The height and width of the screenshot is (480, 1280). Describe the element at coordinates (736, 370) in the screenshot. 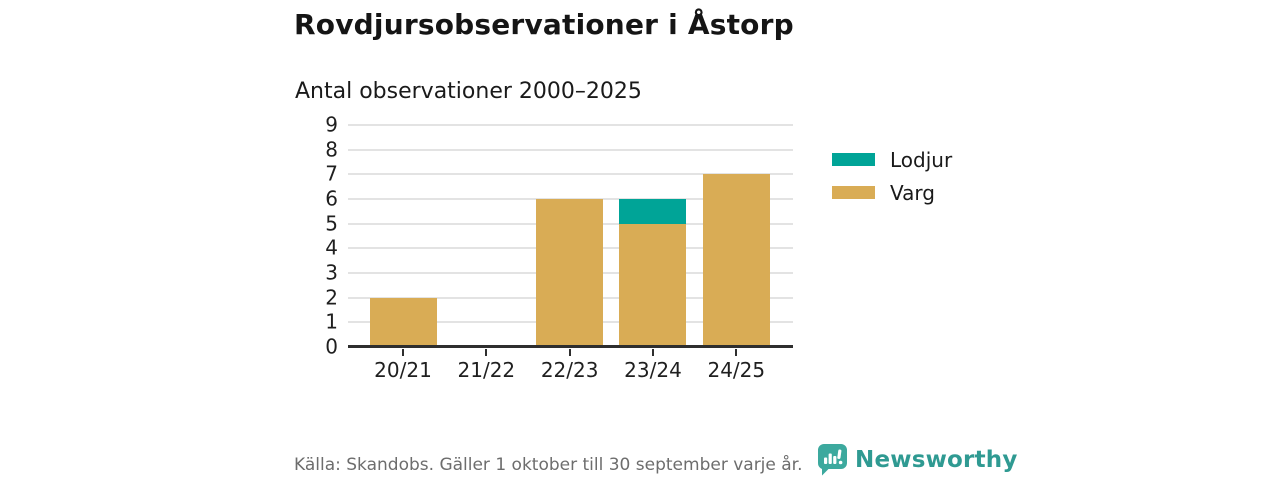

I see `x-tick-label: 24/25` at that location.